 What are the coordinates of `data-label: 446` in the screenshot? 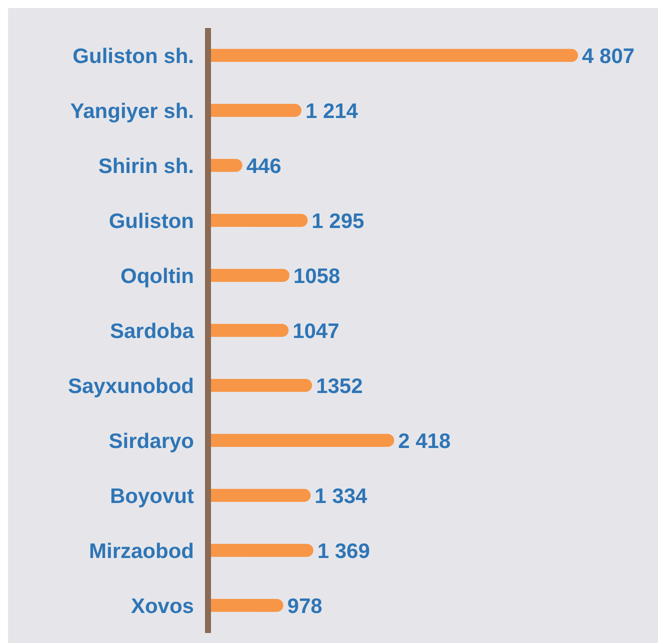 It's located at (264, 166).